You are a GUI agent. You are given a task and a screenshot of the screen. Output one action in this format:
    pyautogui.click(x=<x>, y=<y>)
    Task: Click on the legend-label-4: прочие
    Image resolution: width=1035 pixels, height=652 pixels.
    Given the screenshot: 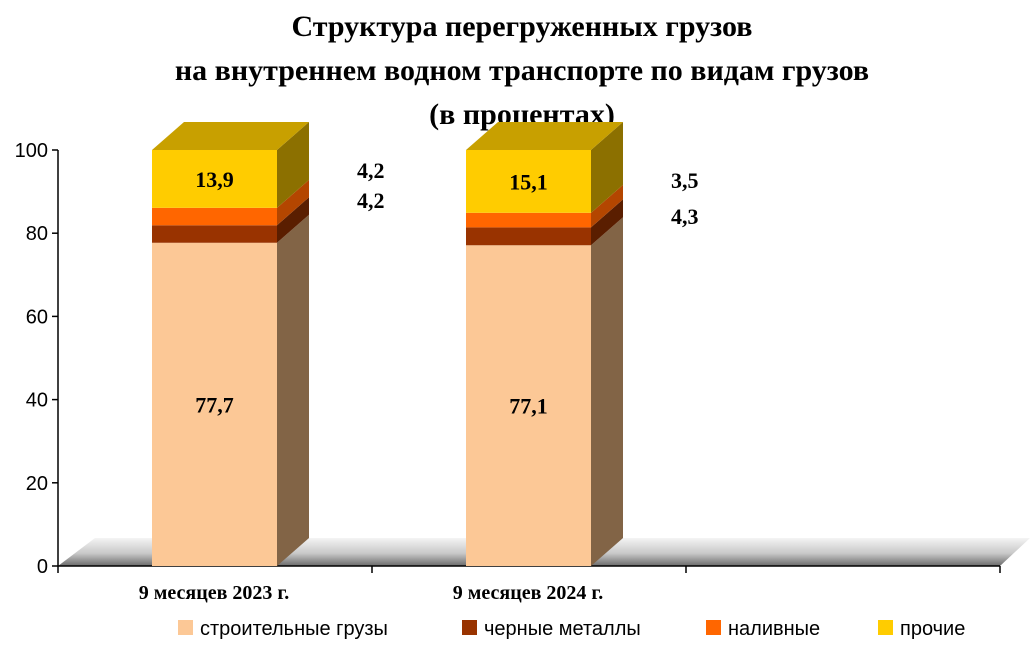 What is the action you would take?
    pyautogui.click(x=932, y=629)
    